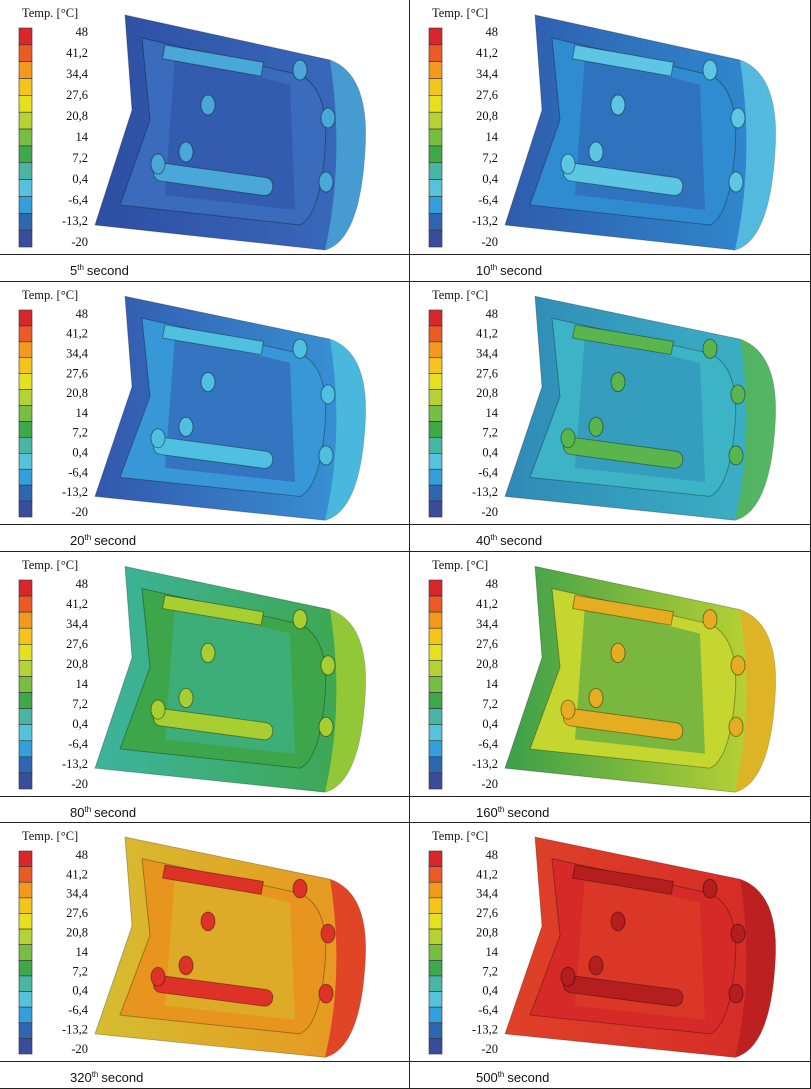 This screenshot has width=811, height=1089. What do you see at coordinates (485, 1029) in the screenshot?
I see `legend-label: -13,2` at bounding box center [485, 1029].